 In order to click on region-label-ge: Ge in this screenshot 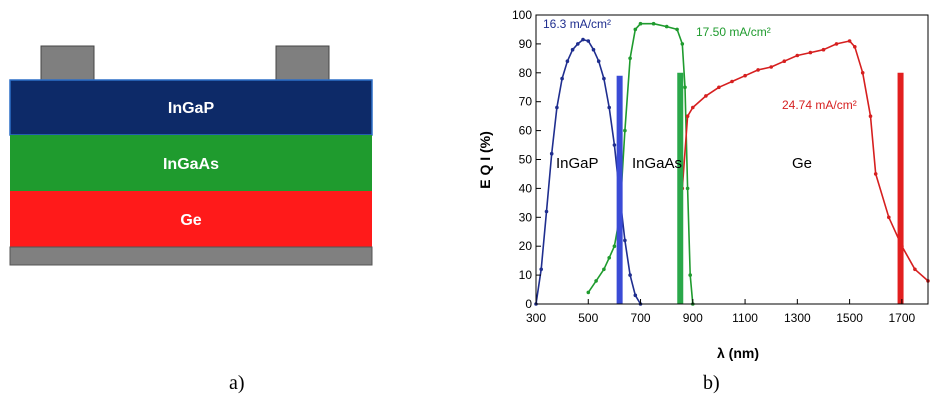, I will do `click(802, 163)`.